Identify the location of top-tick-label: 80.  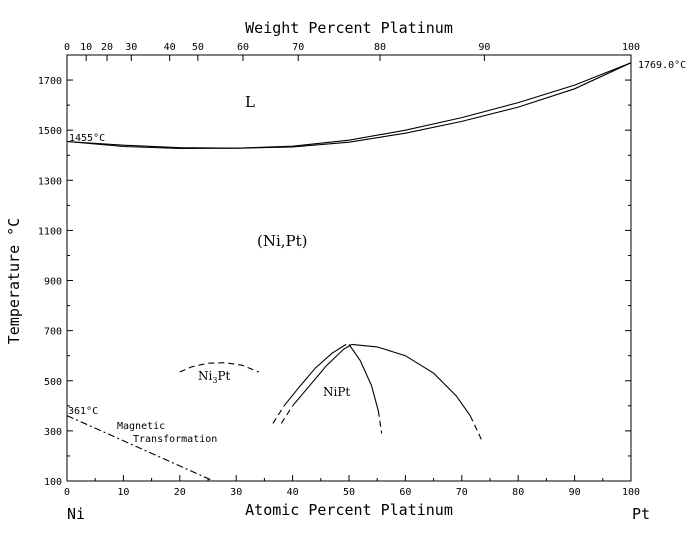
(380, 47).